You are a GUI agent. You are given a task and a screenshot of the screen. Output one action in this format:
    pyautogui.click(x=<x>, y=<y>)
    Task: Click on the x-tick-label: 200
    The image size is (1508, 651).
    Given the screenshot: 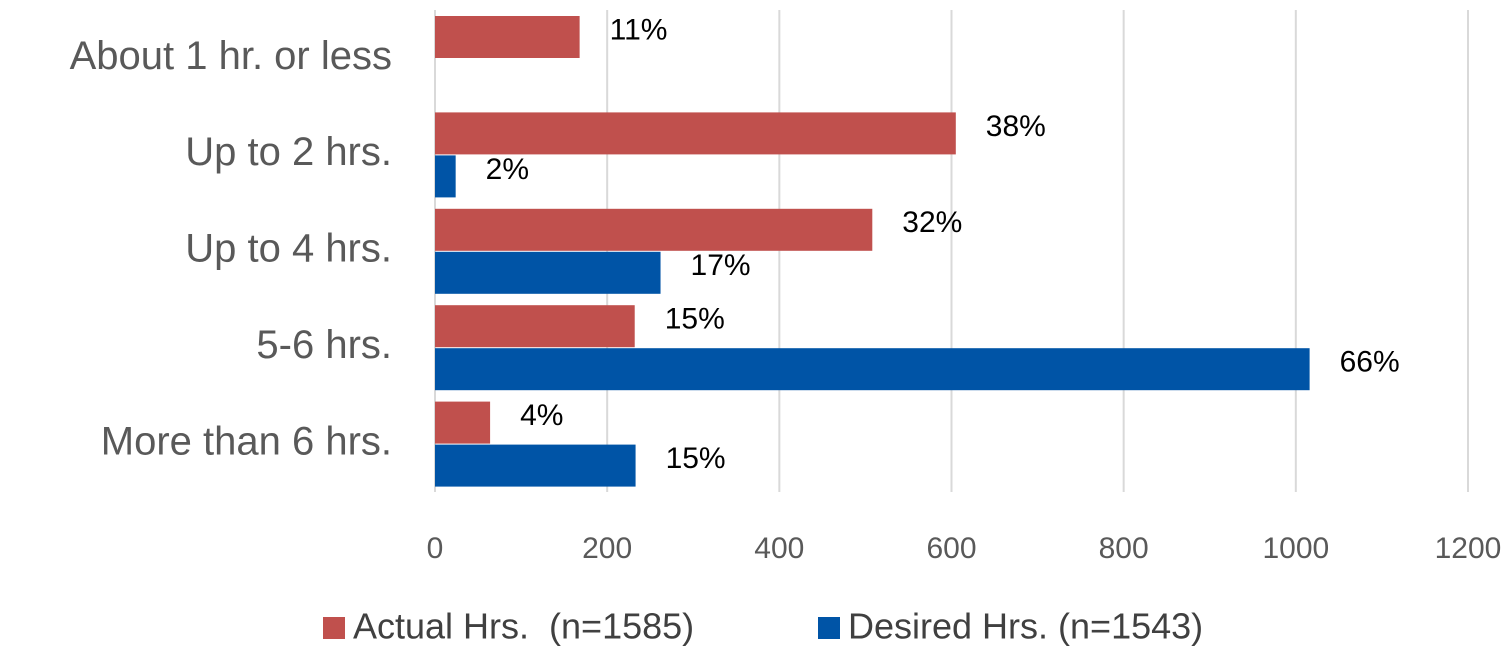 What is the action you would take?
    pyautogui.click(x=607, y=548)
    